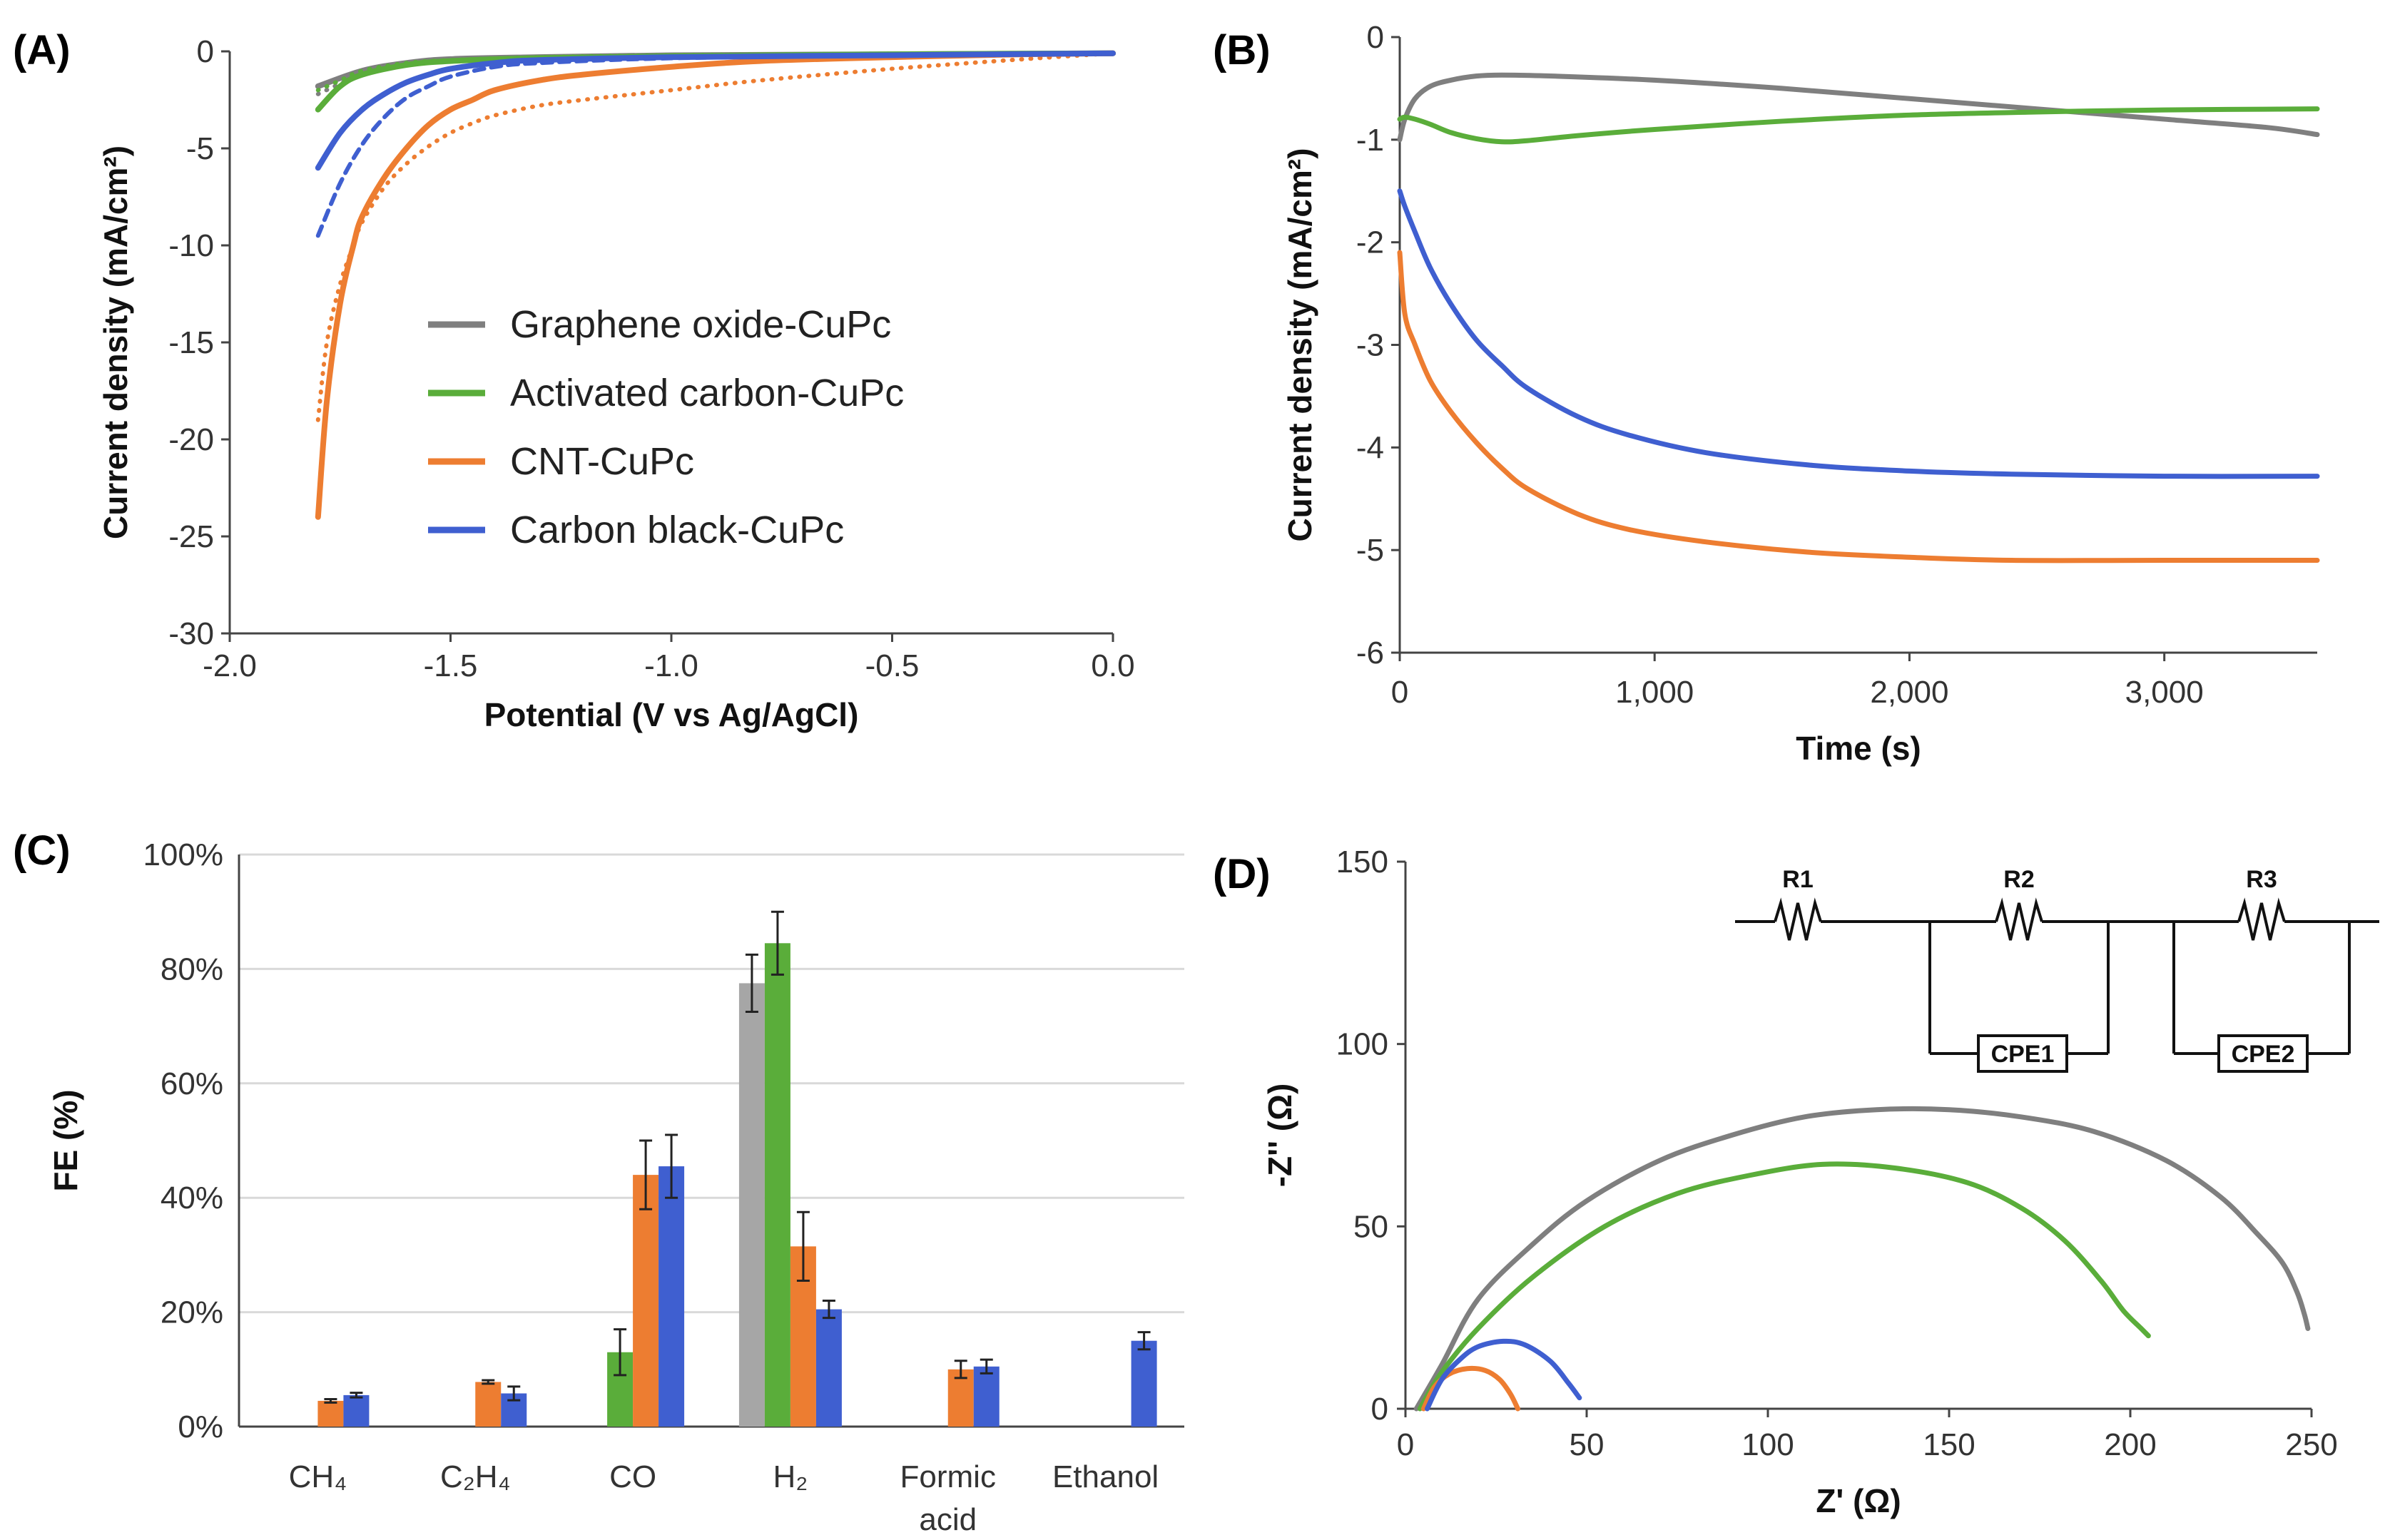 The width and height of the screenshot is (2385, 1540). What do you see at coordinates (1858, 1501) in the screenshot?
I see `d-x-axis-title: Z' (Ω)` at bounding box center [1858, 1501].